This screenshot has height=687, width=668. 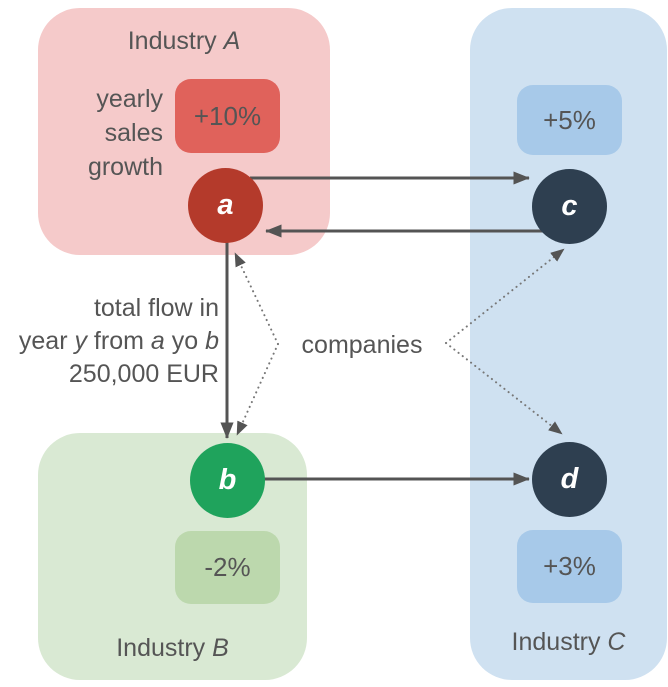 I want to click on flow-annotation-line-1: total flow in, so click(x=156, y=308).